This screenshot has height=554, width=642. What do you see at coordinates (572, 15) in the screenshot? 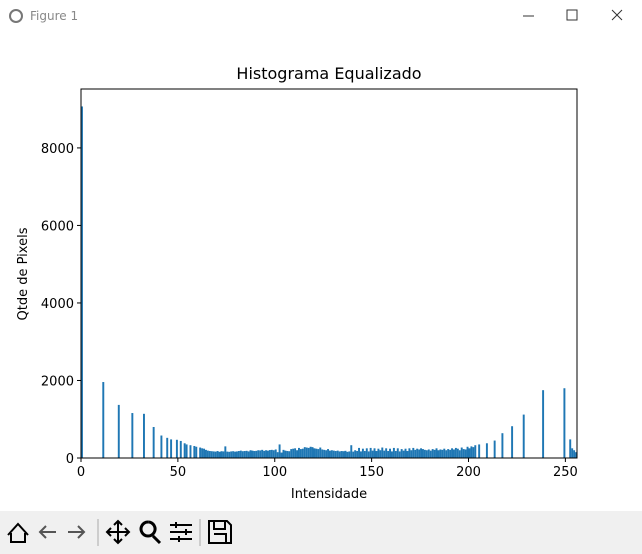
I see `maximize-button` at bounding box center [572, 15].